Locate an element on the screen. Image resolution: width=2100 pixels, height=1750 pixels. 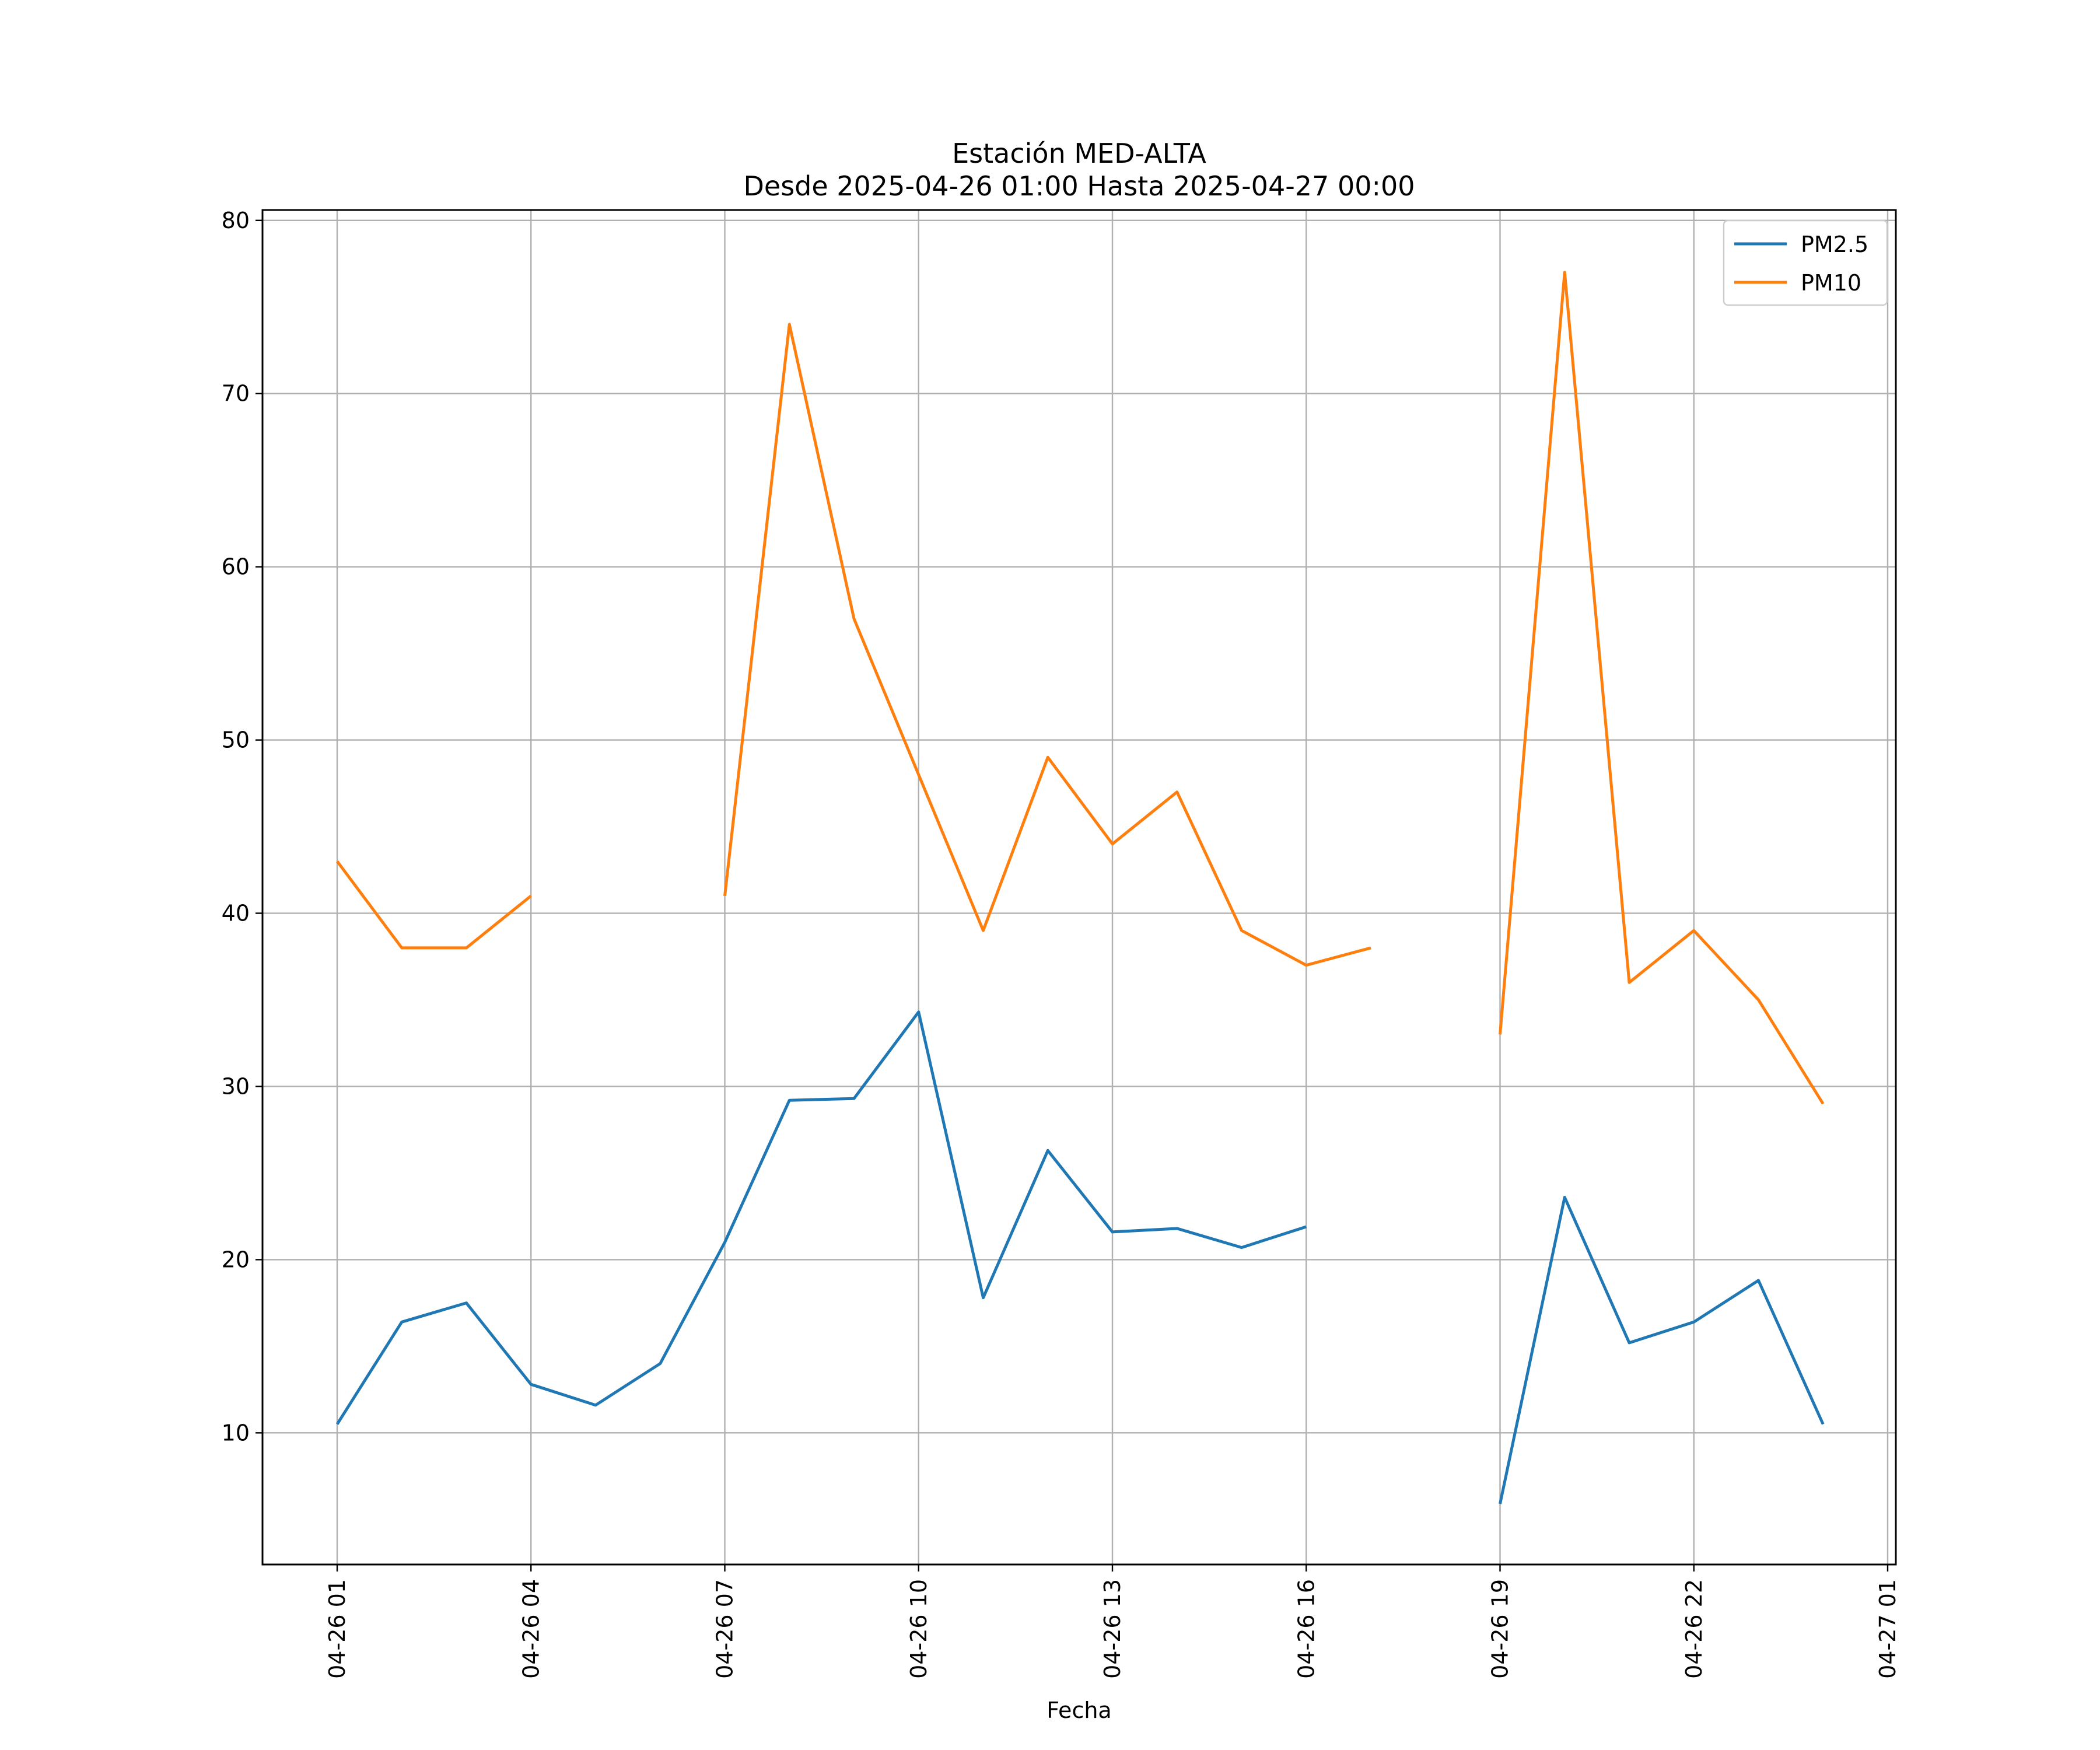
y-tick-label: 70 is located at coordinates (236, 394).